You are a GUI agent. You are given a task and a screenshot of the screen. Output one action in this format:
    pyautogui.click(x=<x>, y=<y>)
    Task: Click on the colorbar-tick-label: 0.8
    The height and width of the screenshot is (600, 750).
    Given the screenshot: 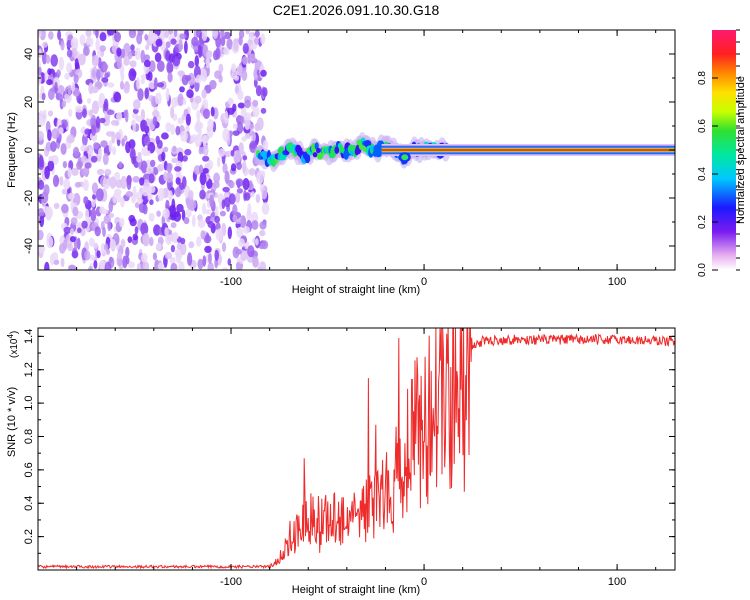 What is the action you would take?
    pyautogui.click(x=702, y=78)
    